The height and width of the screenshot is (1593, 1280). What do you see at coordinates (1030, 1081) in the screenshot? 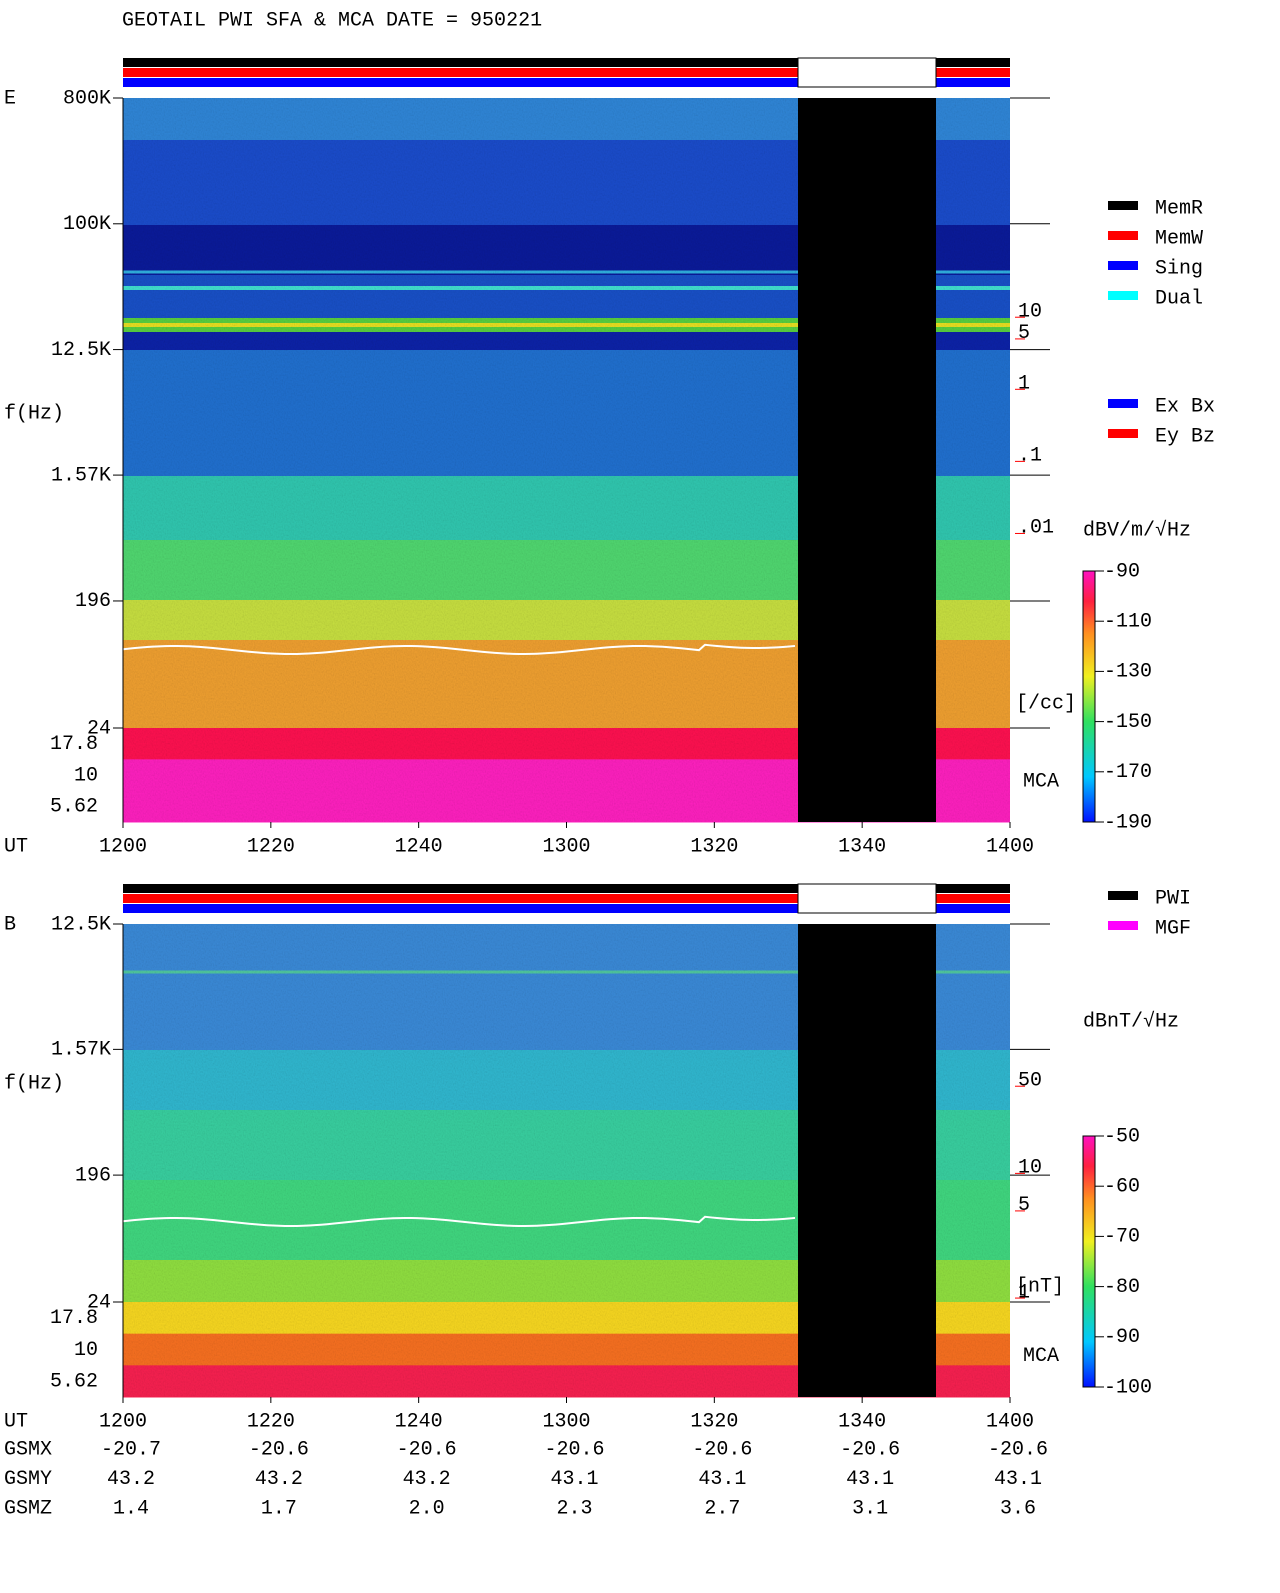
I see `y2-tick-label: 50` at bounding box center [1030, 1081].